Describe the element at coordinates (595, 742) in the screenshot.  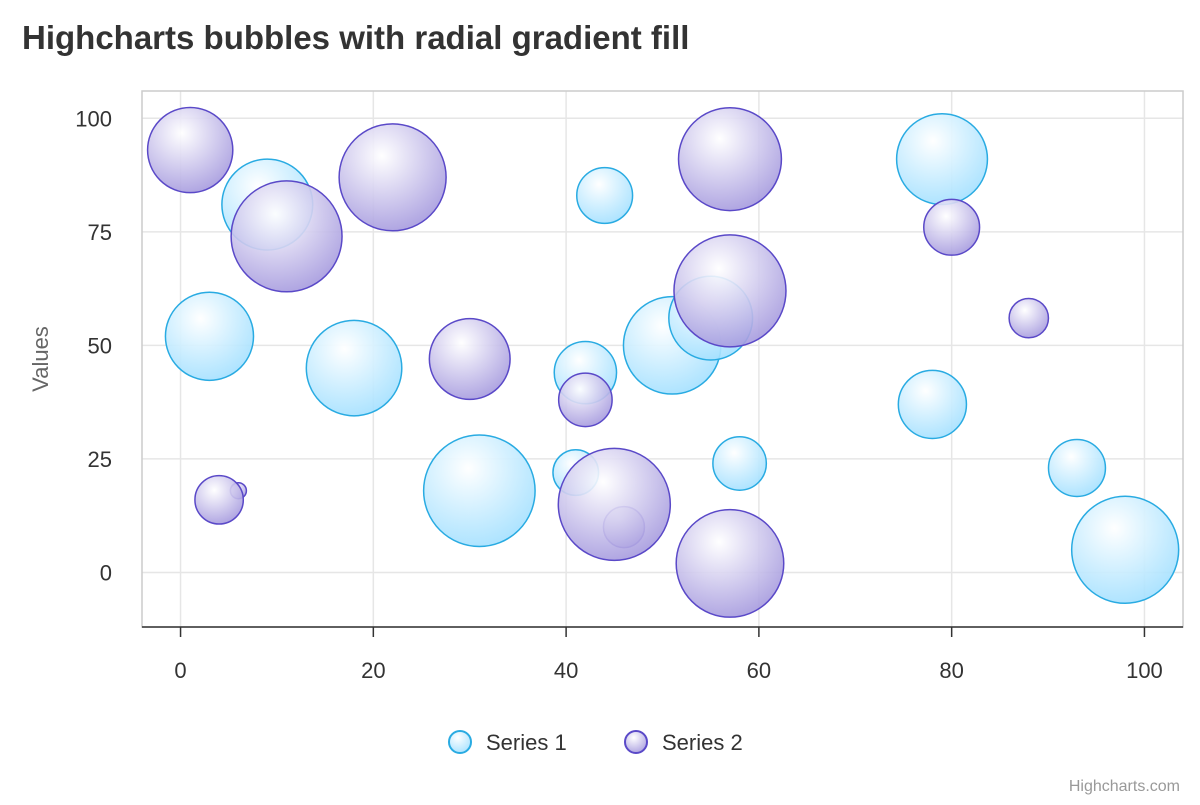
I see `legend: Series 1 Series 2` at that location.